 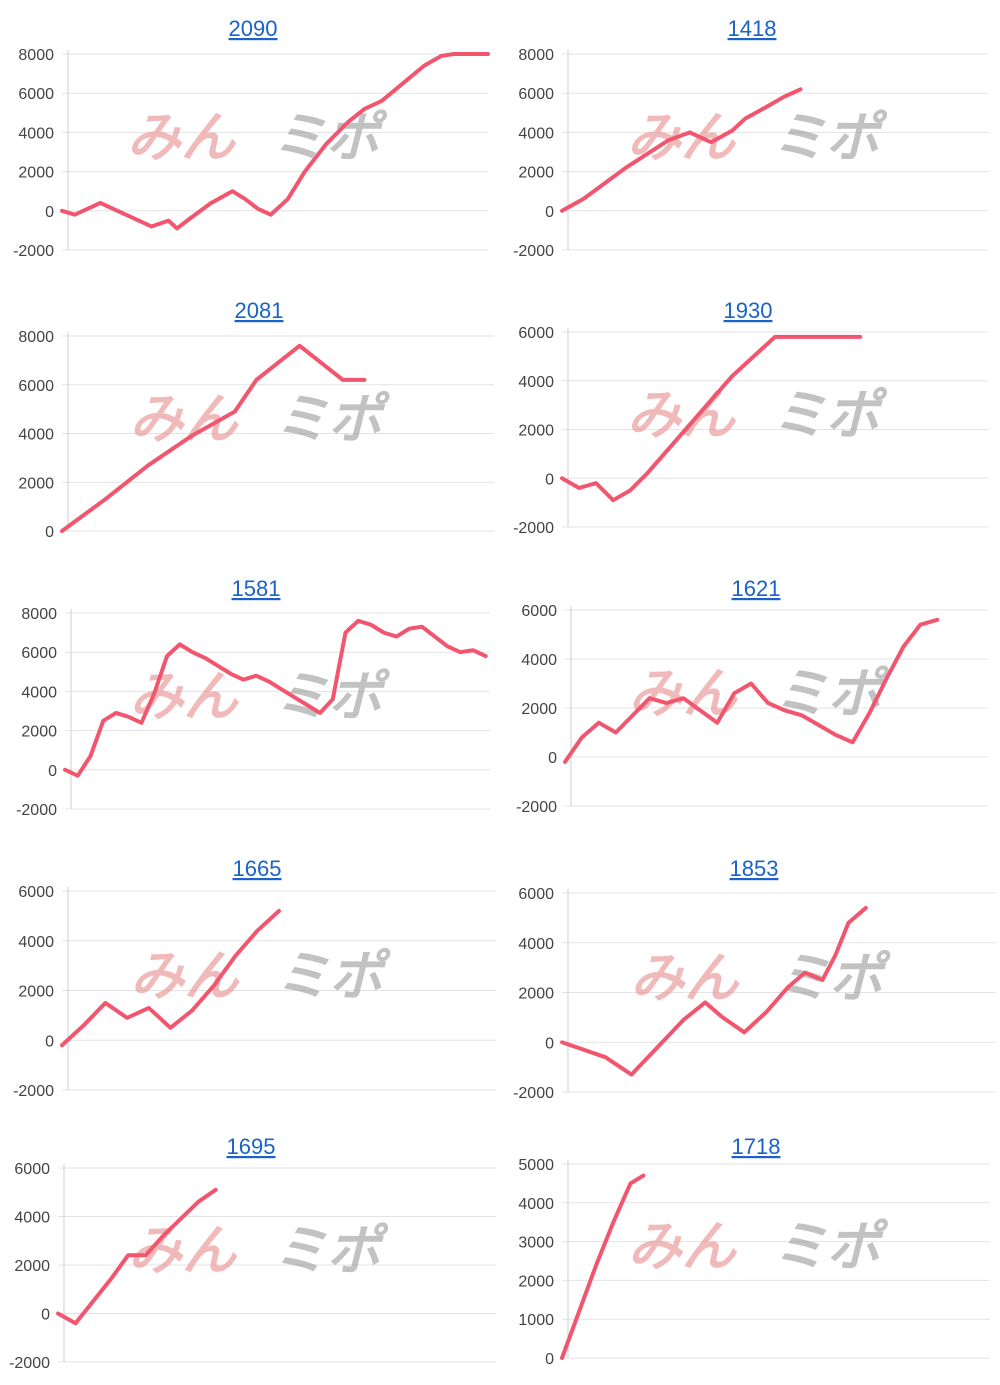 I want to click on line-chart-svg: 1695 6000 4000 2000 0 -2000 みん ミポ, so click(x=252, y=1253).